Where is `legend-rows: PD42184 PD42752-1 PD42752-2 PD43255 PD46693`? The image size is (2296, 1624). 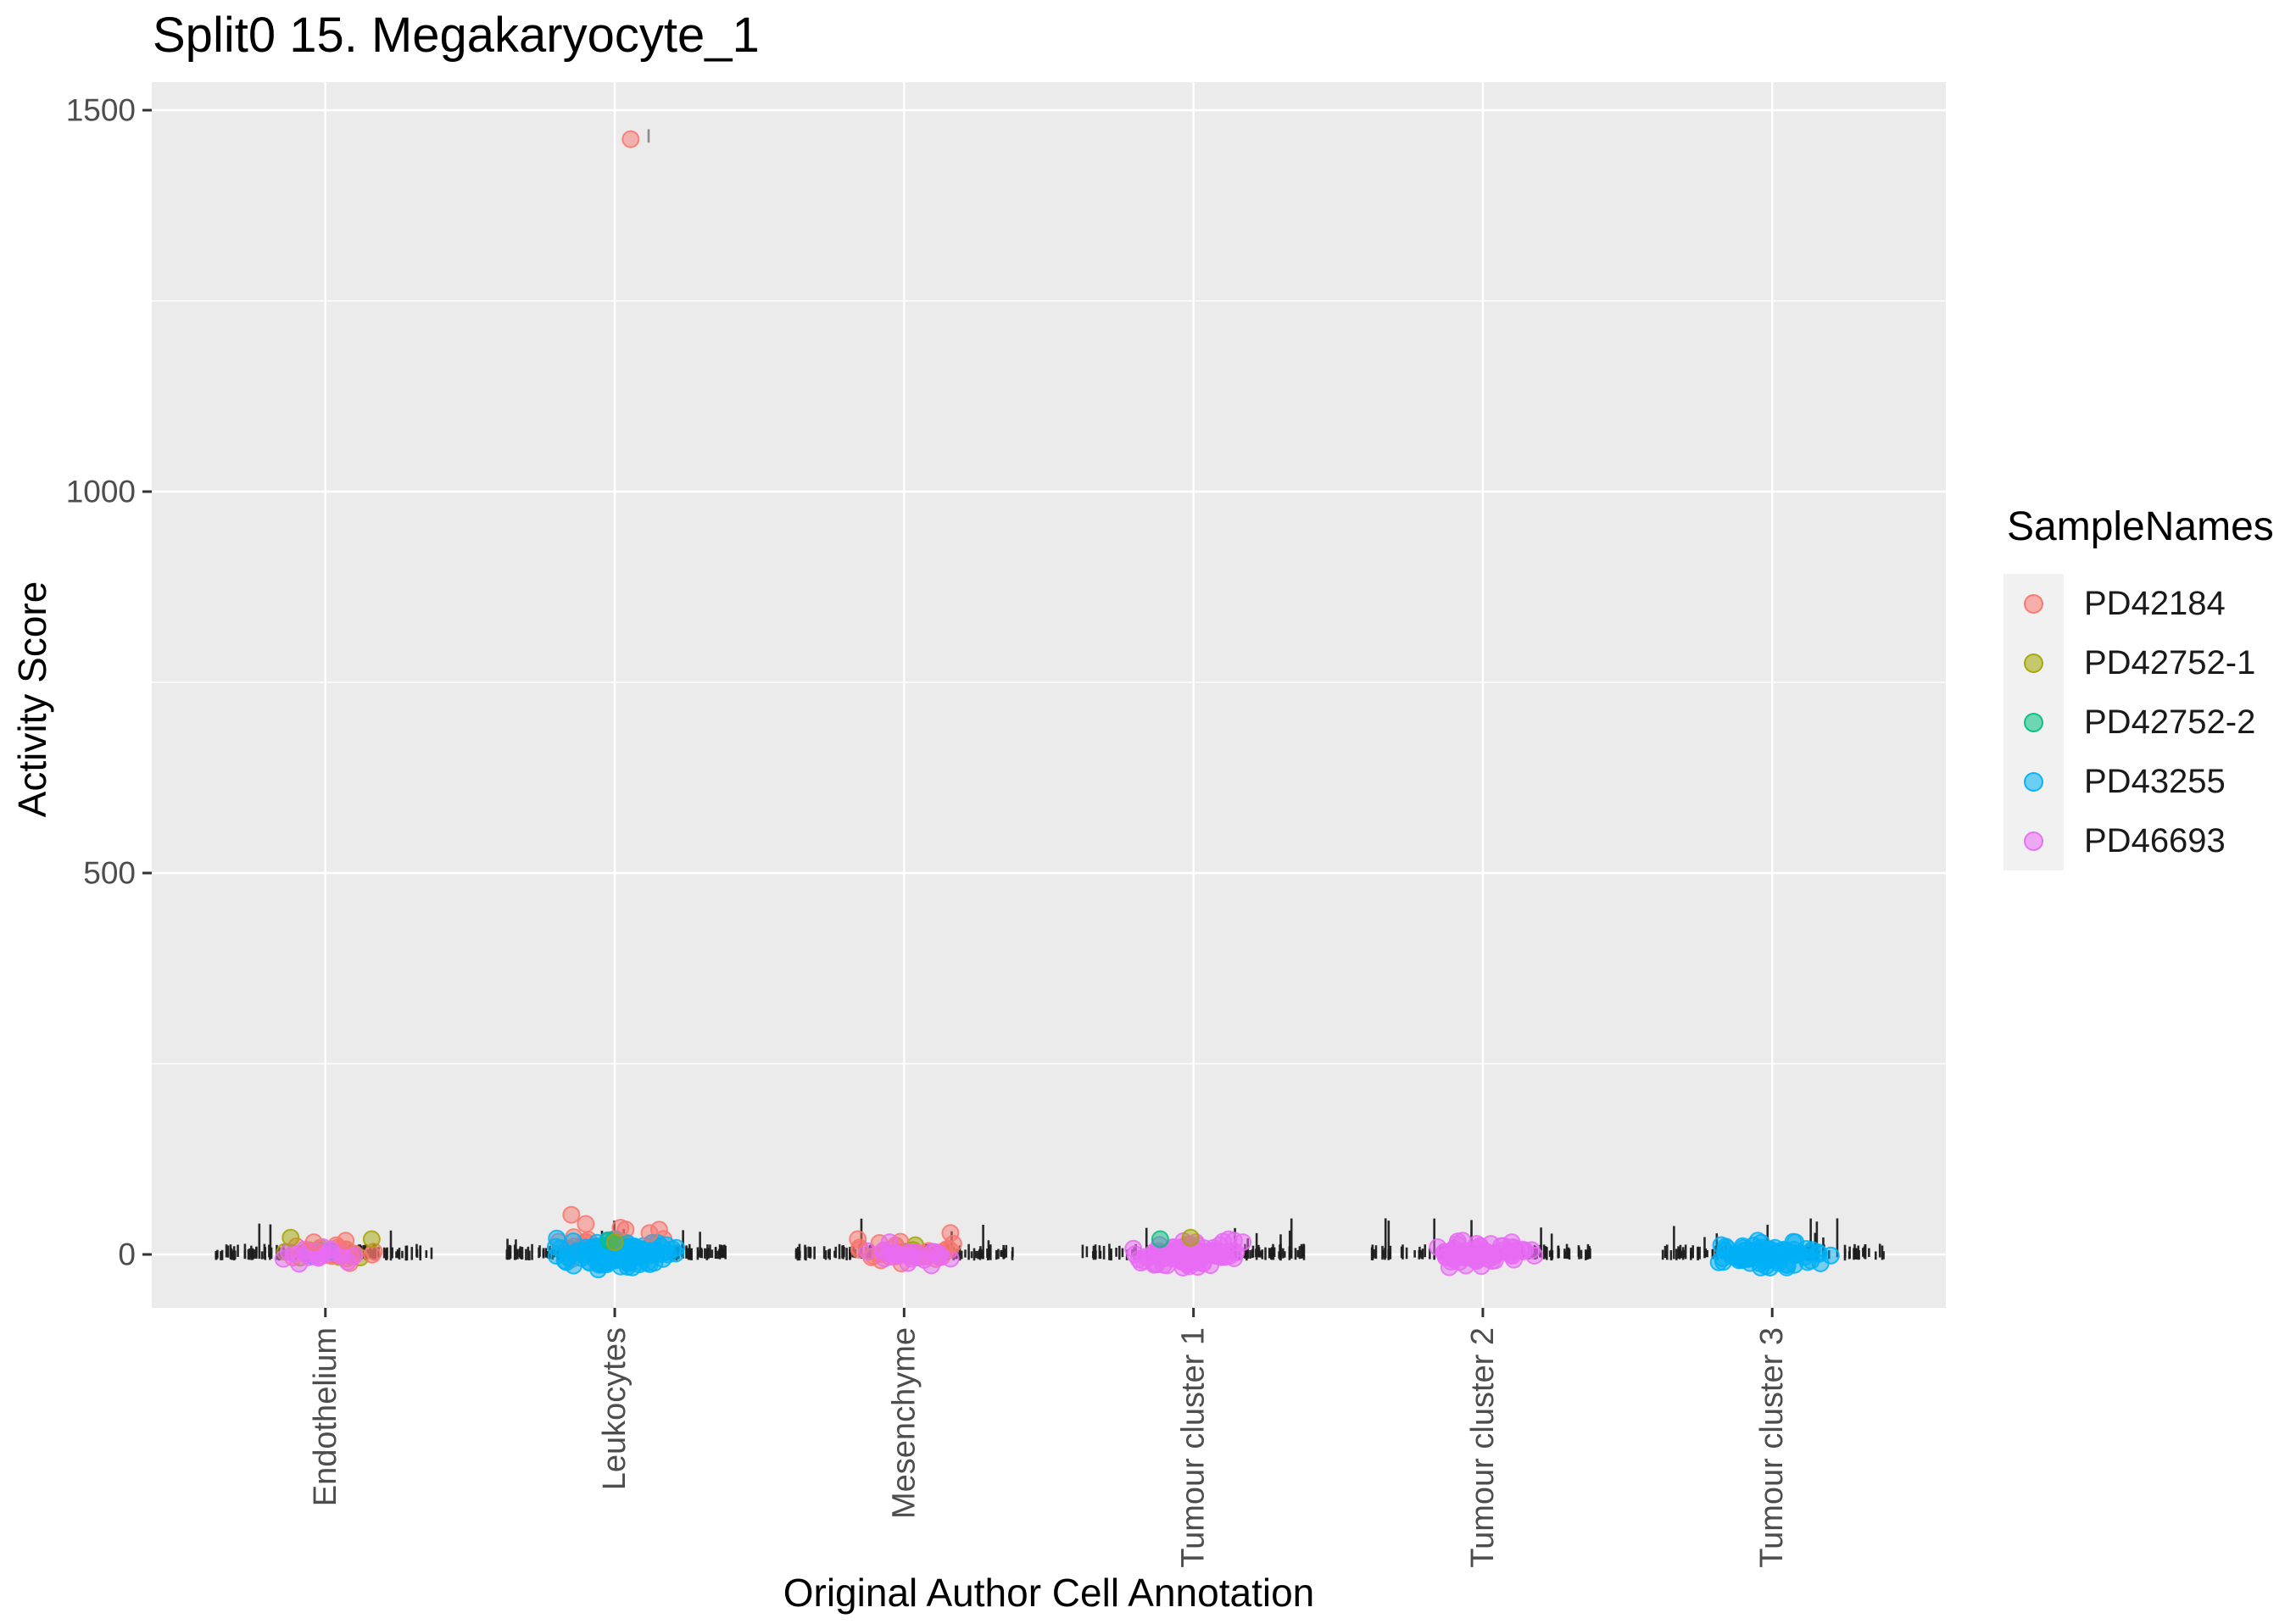 legend-rows: PD42184 PD42752-1 PD42752-2 PD43255 PD46693 is located at coordinates (2149, 722).